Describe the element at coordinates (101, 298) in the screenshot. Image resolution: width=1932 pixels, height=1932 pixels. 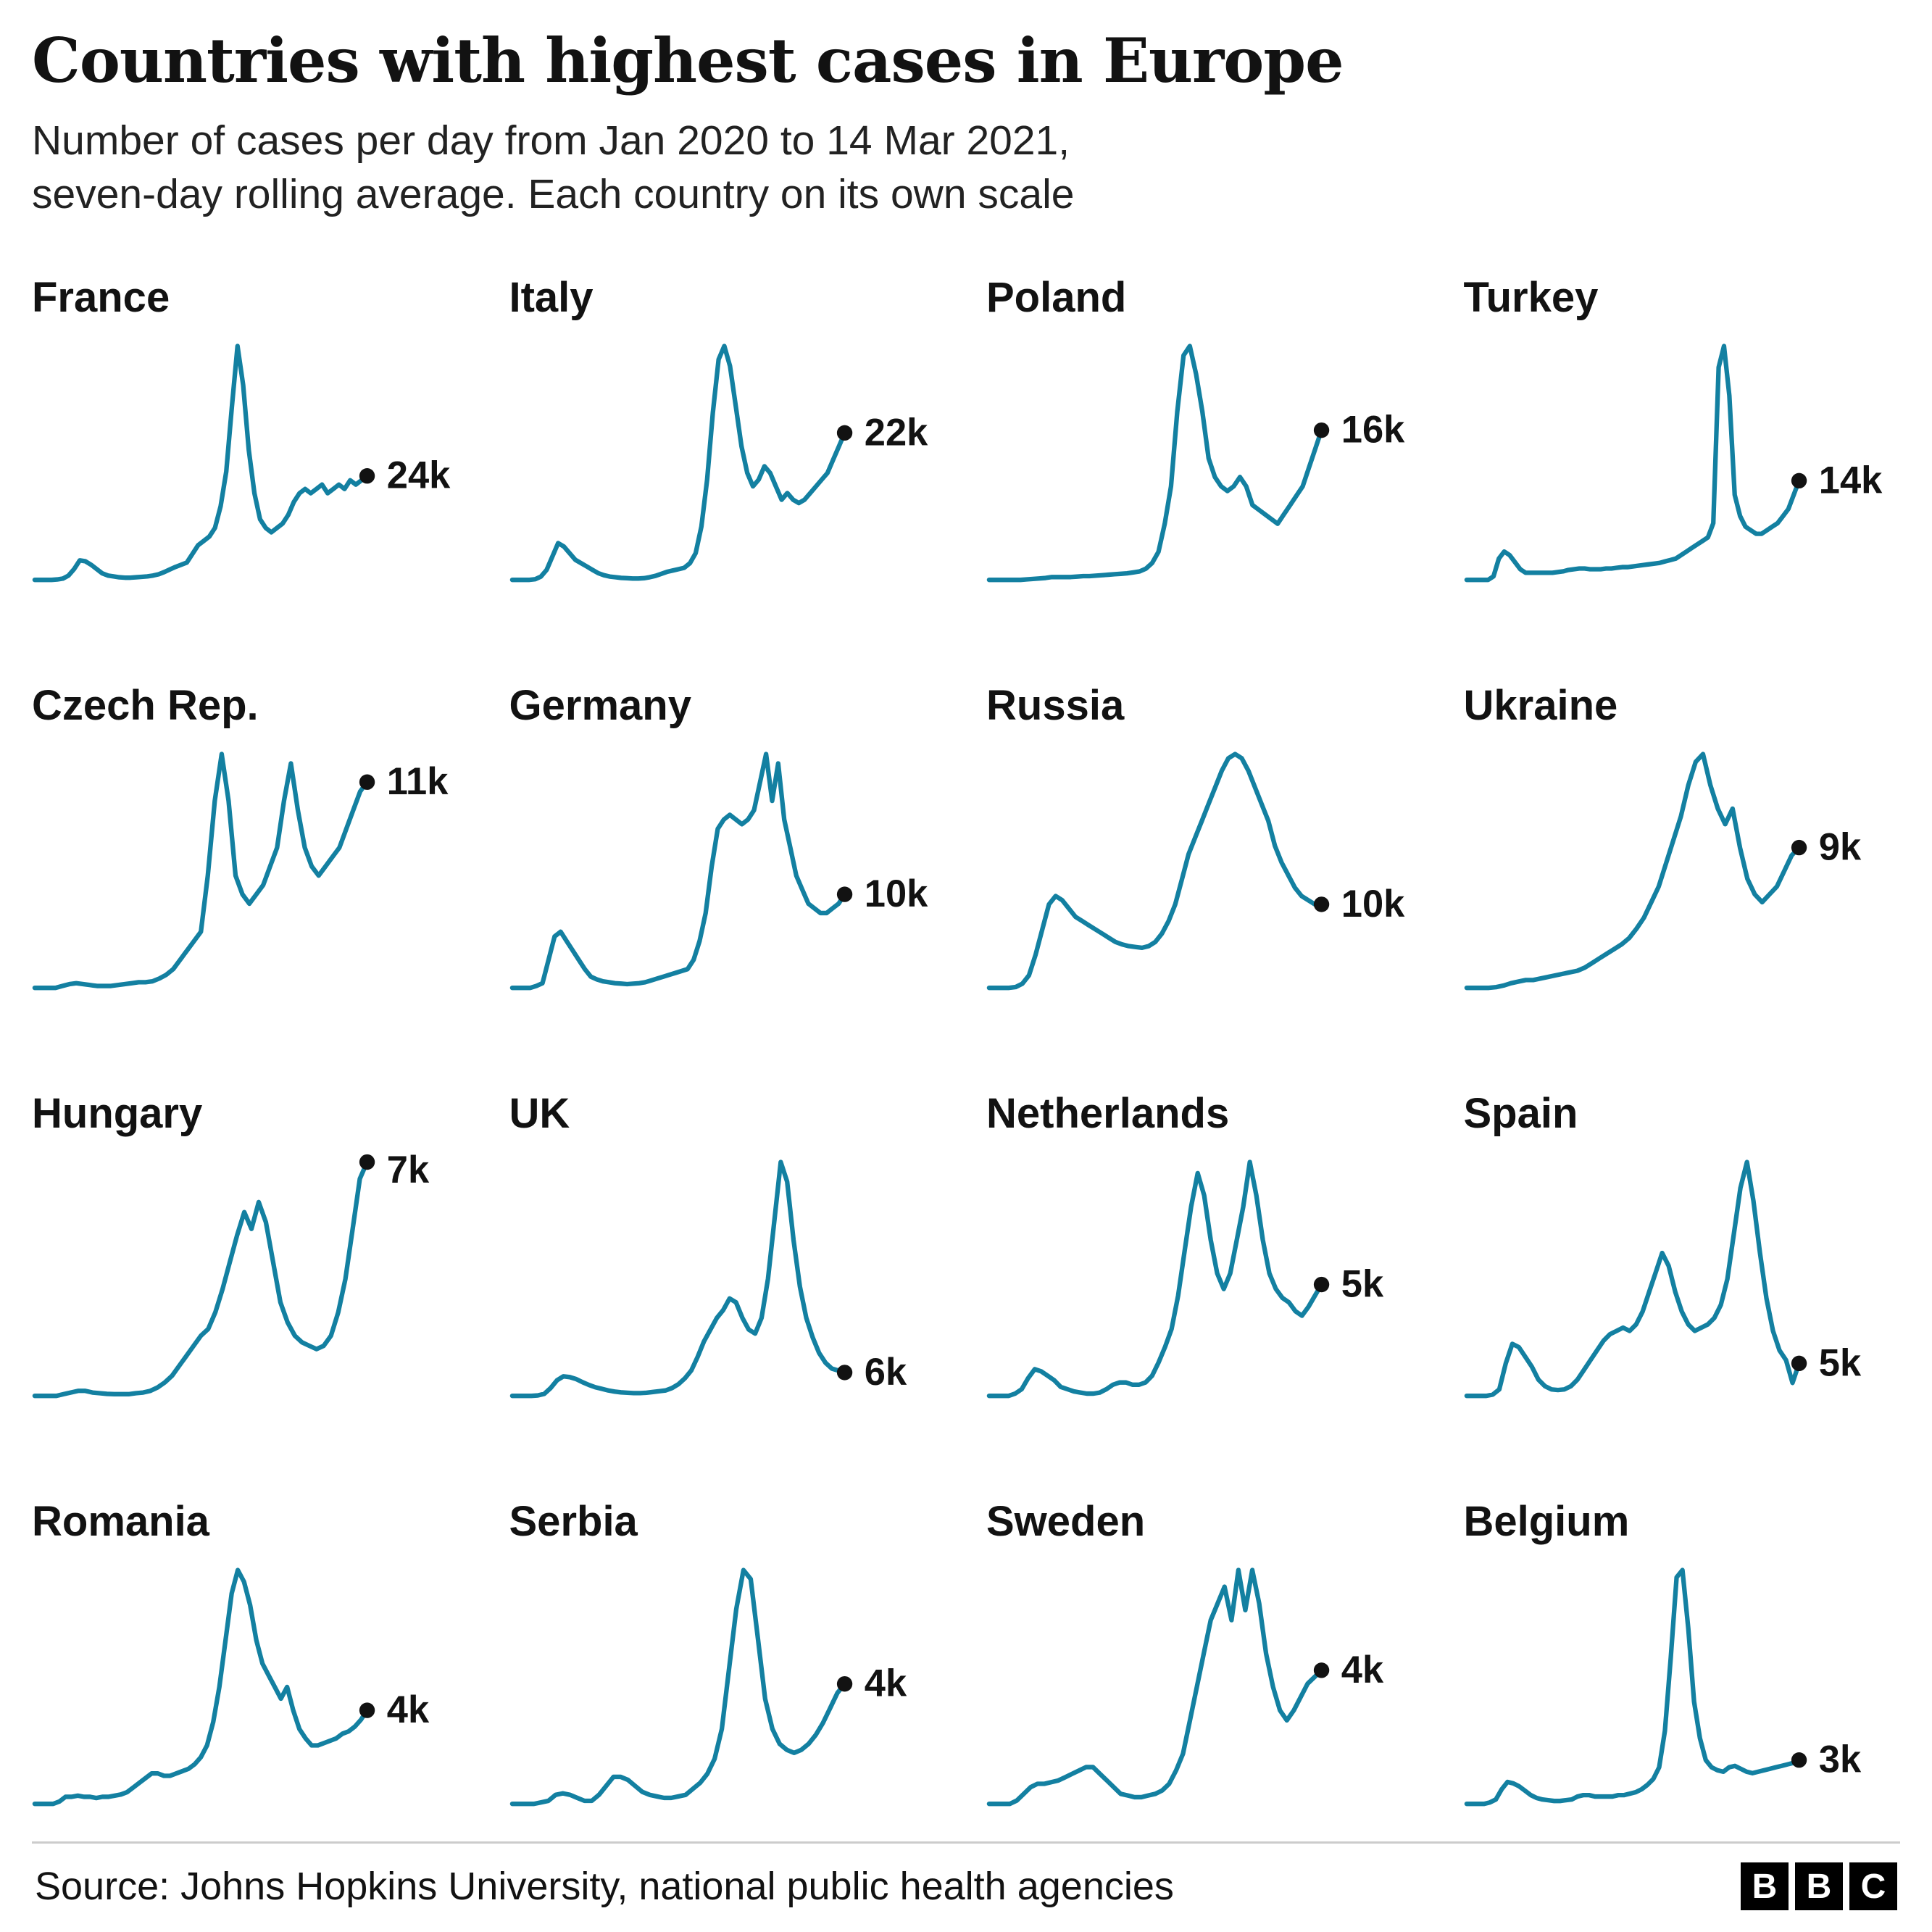
I see `country-label: France` at that location.